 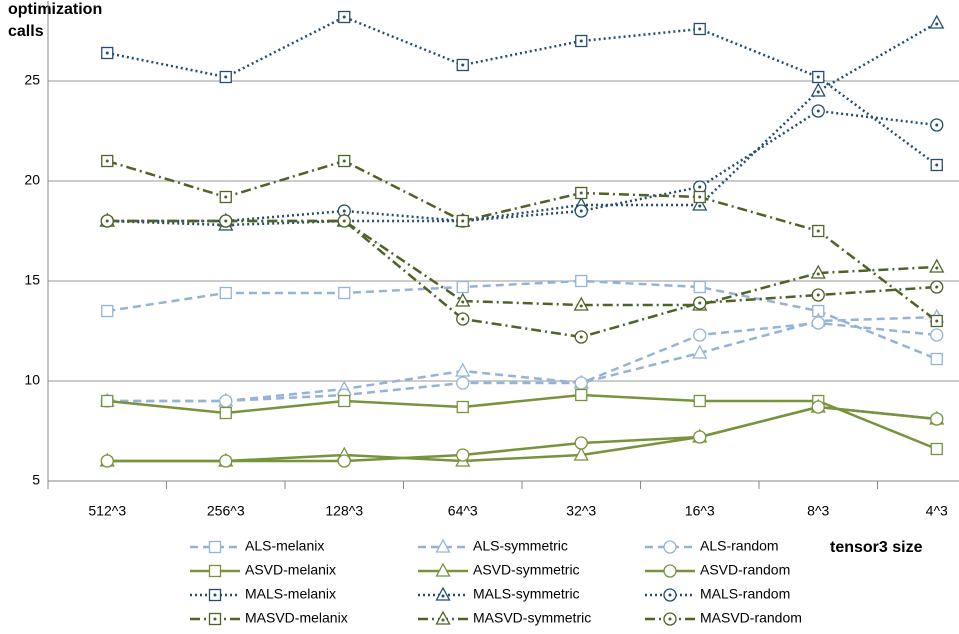 I want to click on legend-label: MALS-random, so click(x=745, y=594).